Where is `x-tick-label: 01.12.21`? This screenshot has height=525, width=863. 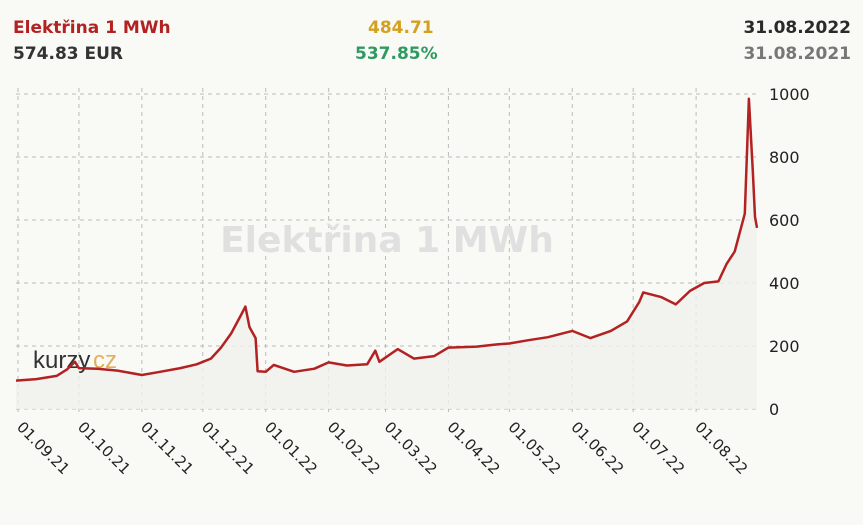
x-tick-label: 01.12.21 is located at coordinates (228, 448).